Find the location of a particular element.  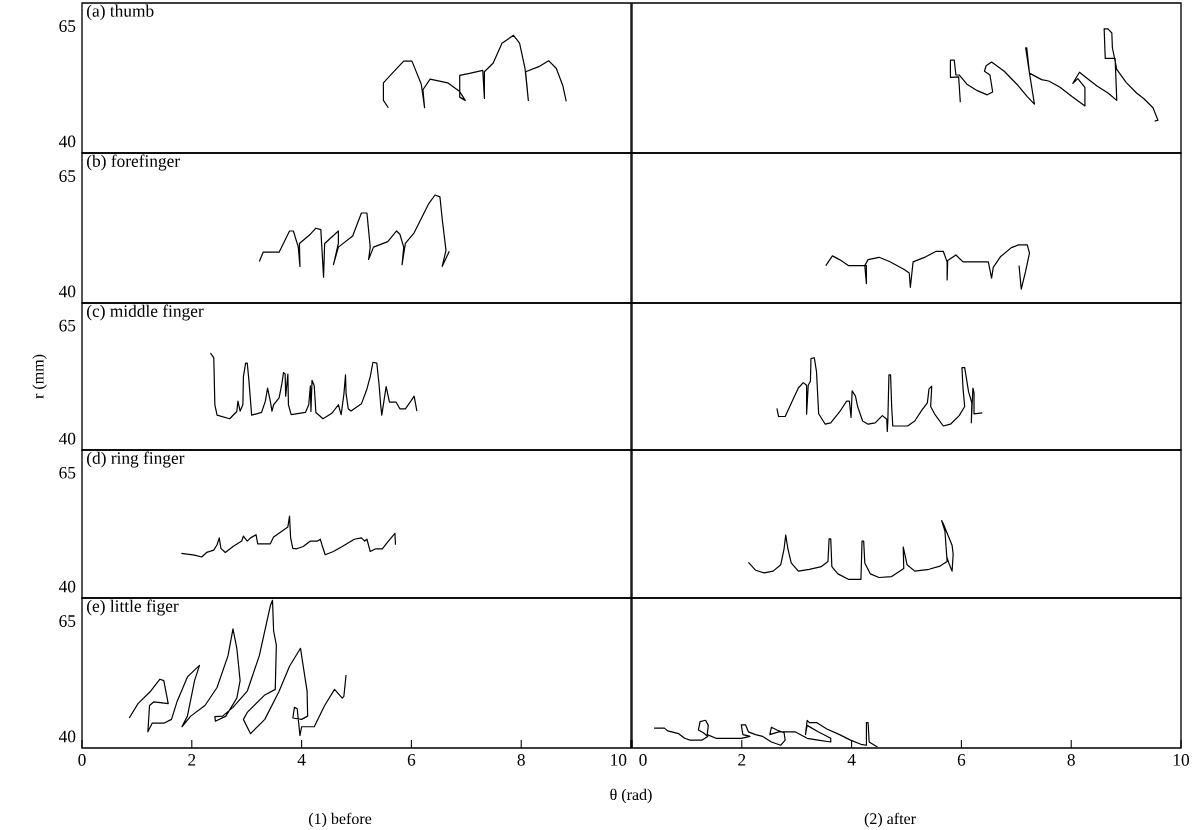

x-axis-title: θ (rad) is located at coordinates (631, 796).